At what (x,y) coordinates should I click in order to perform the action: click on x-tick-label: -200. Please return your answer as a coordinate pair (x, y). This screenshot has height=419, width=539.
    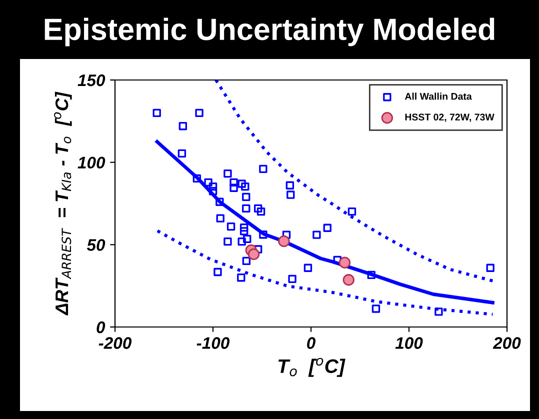
    Looking at the image, I should click on (115, 343).